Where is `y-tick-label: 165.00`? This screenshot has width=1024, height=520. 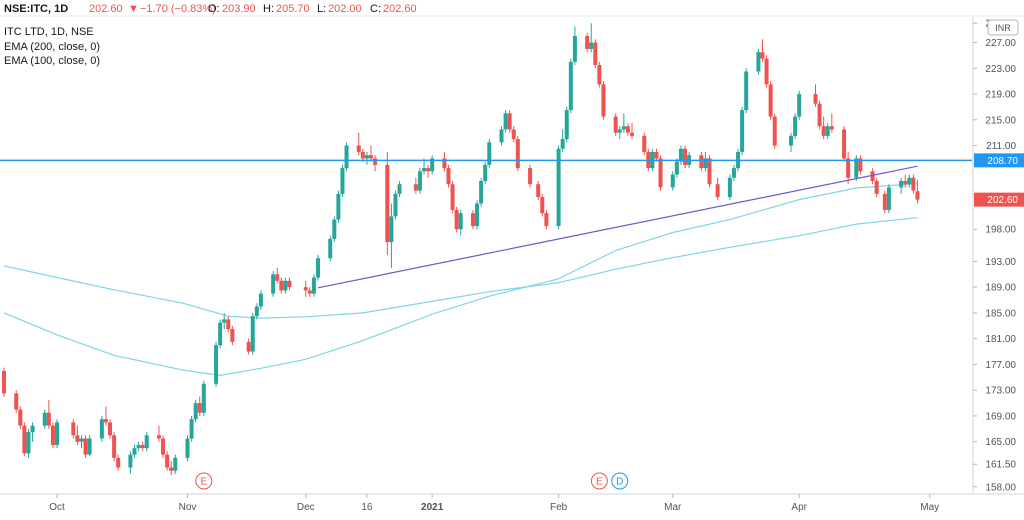
y-tick-label: 165.00 is located at coordinates (1000, 442).